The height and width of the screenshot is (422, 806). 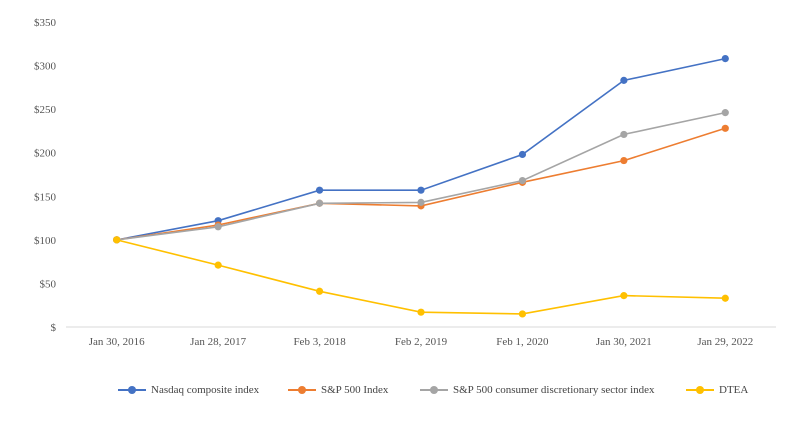 I want to click on legend-item: DTEA, so click(x=717, y=390).